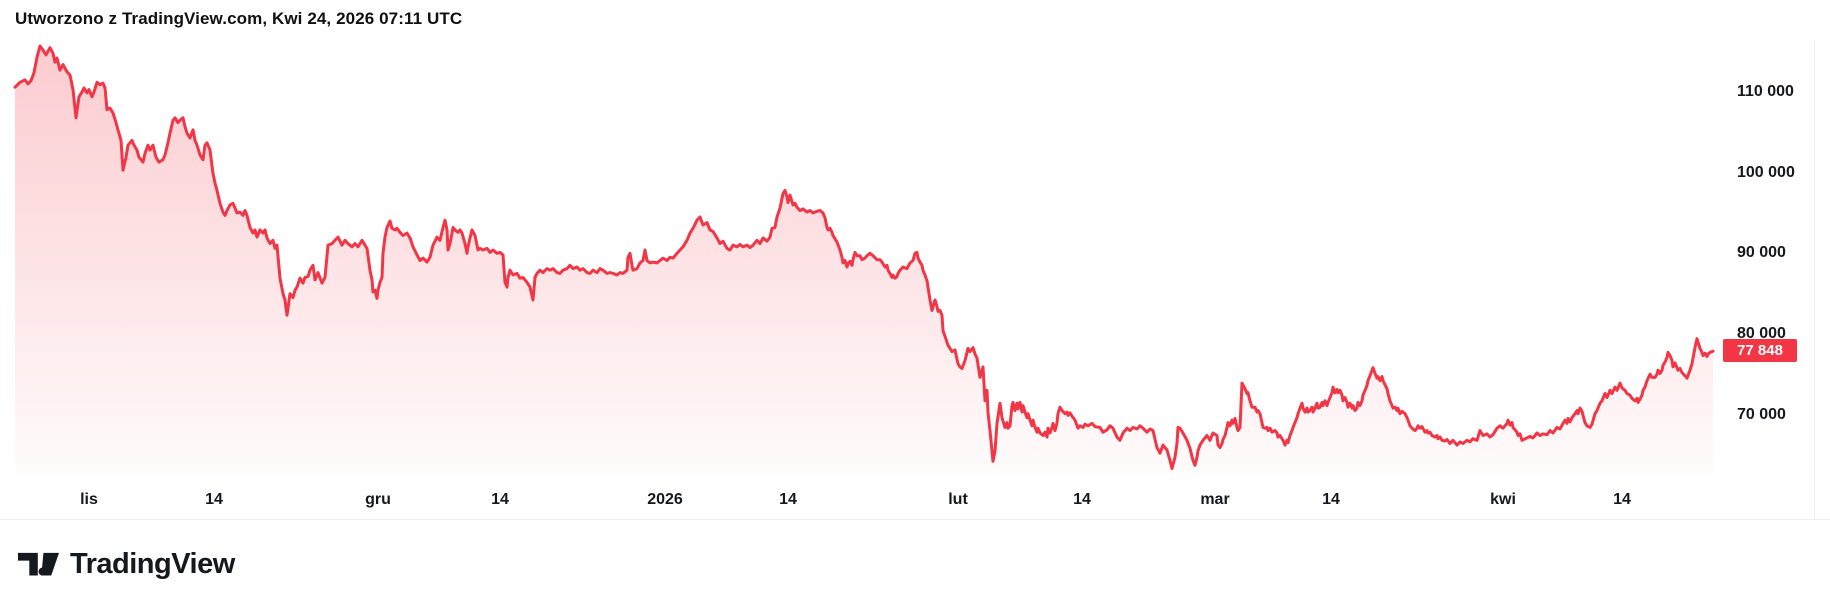 The image size is (1830, 611). I want to click on time-axis-label: 2026, so click(665, 499).